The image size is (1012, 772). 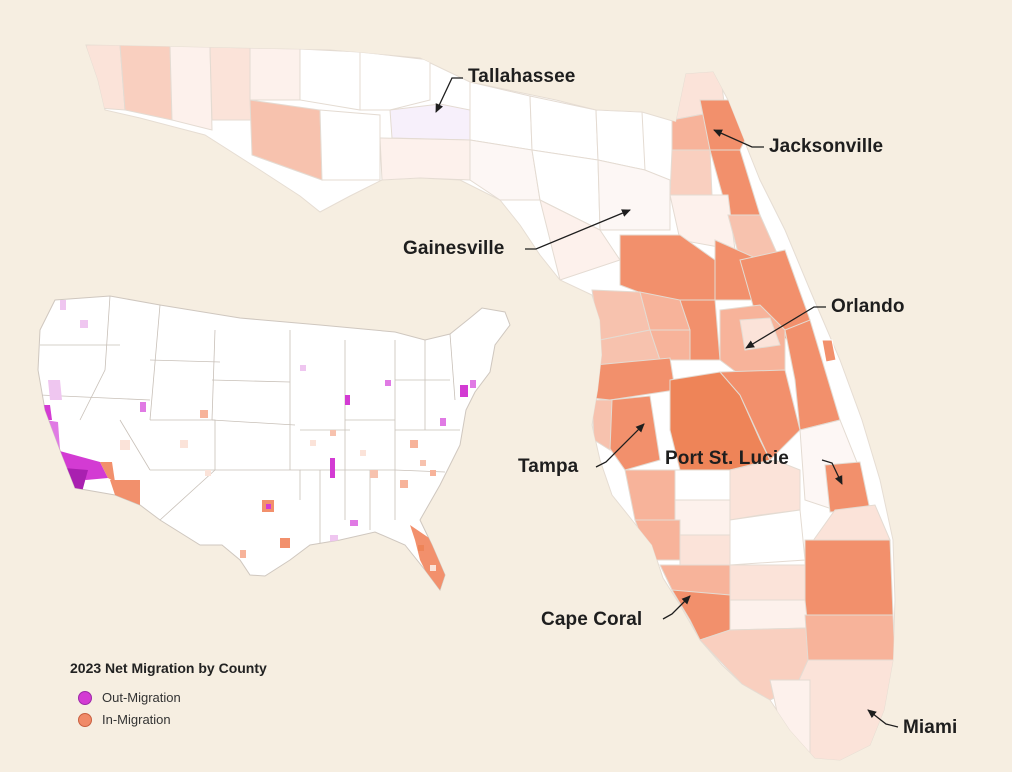 What do you see at coordinates (868, 306) in the screenshot?
I see `city-label-orlando: Orlando` at bounding box center [868, 306].